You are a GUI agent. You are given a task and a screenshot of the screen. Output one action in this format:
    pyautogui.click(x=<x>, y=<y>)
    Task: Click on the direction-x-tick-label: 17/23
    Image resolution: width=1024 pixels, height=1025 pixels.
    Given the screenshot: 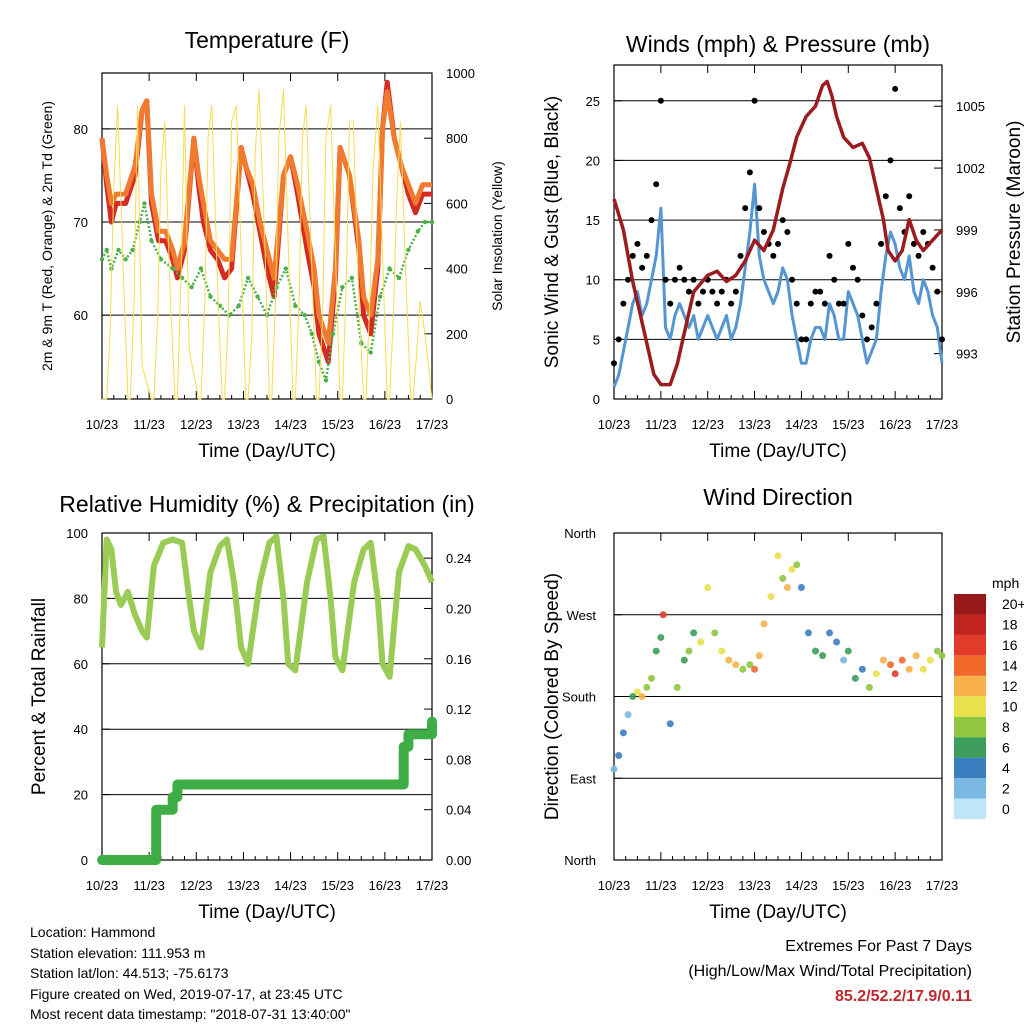 What is the action you would take?
    pyautogui.click(x=942, y=885)
    